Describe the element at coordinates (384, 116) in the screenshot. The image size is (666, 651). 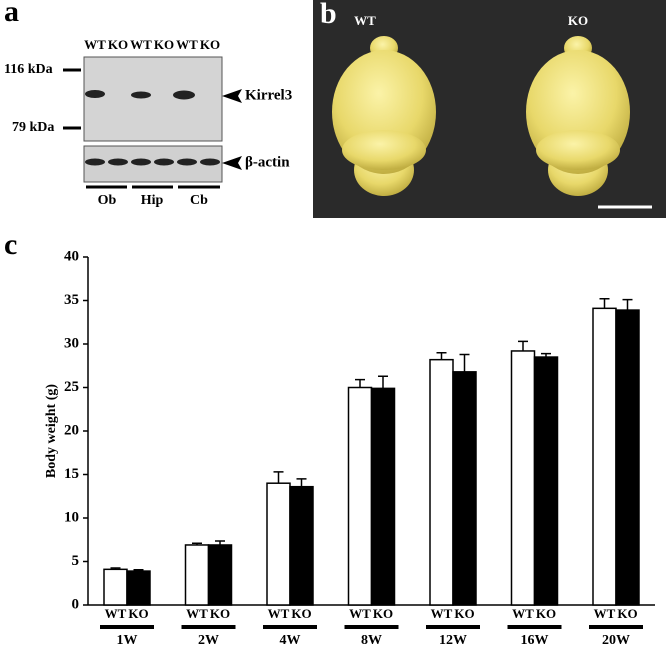
I see `brain-wt` at that location.